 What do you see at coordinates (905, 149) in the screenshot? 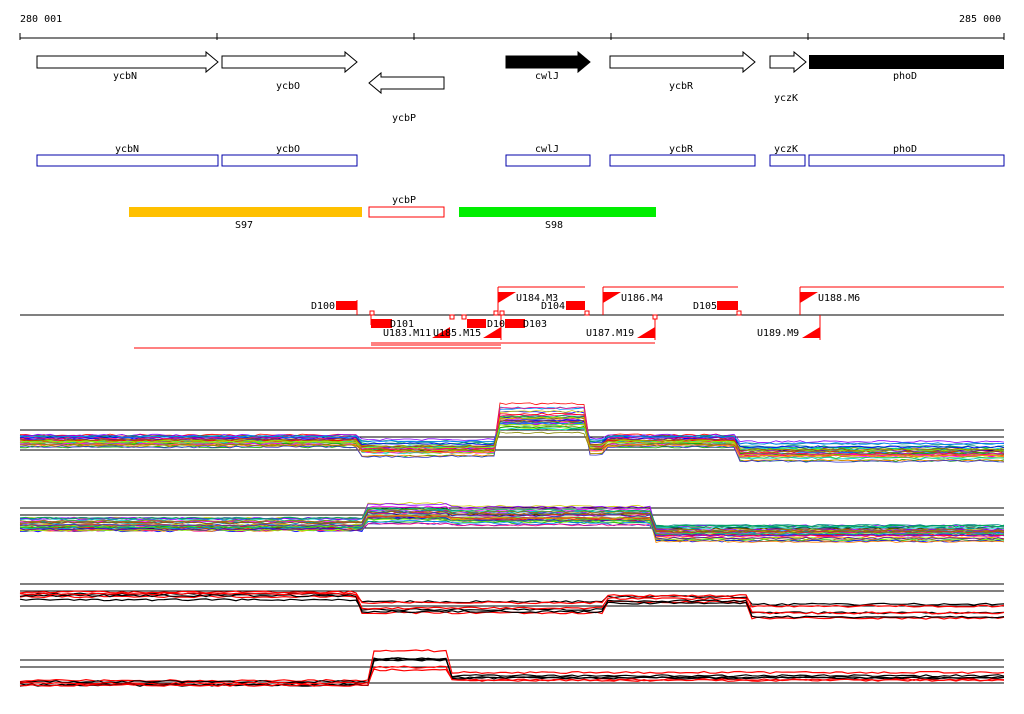
I see `annotation-label: phoD` at bounding box center [905, 149].